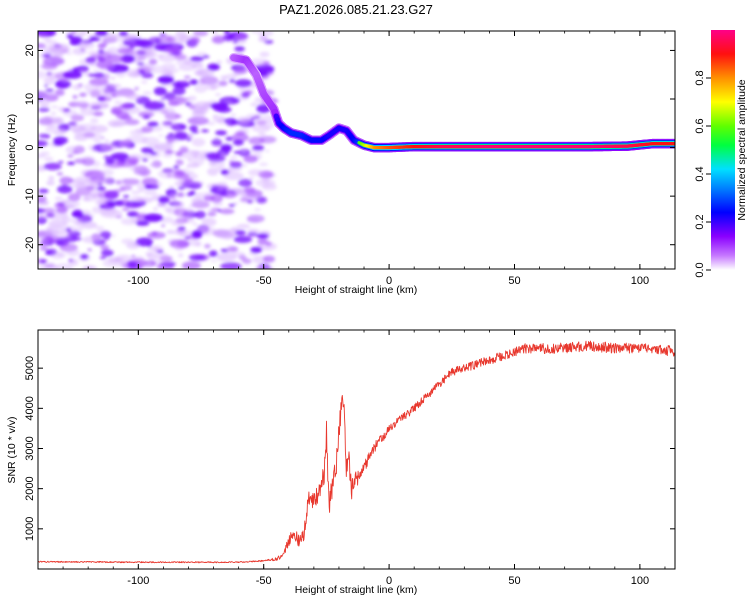 The image size is (750, 600). What do you see at coordinates (742, 149) in the screenshot?
I see `colorbar-title: Normalized spectral amplitude` at bounding box center [742, 149].